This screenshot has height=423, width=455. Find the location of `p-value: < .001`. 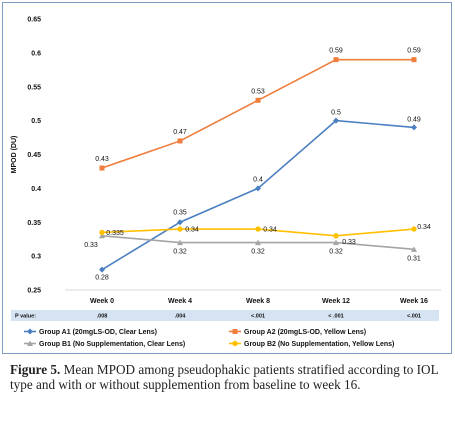

p-value: < .001 is located at coordinates (335, 317).